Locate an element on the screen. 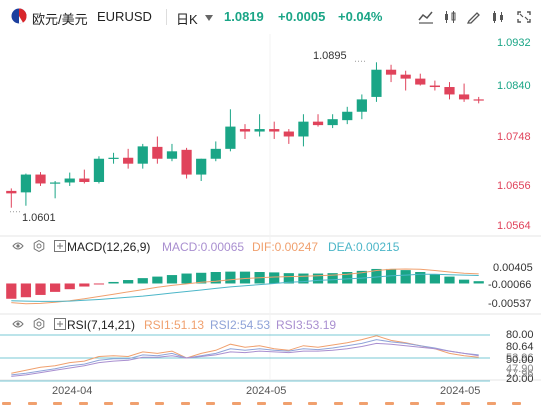 This screenshot has height=406, width=541. macd-name: MACD(12,26,9) is located at coordinates (109, 247).